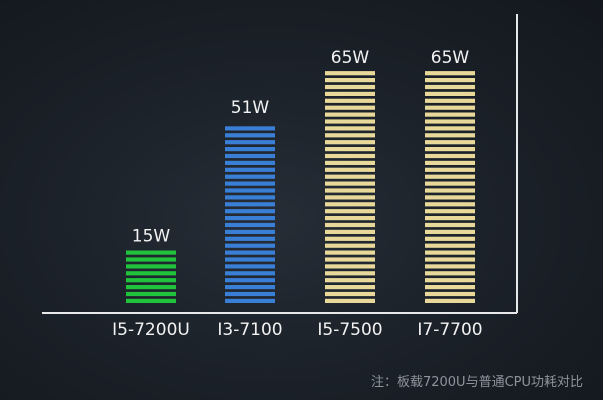 This screenshot has height=400, width=603. I want to click on category-label: I7-7700, so click(449, 330).